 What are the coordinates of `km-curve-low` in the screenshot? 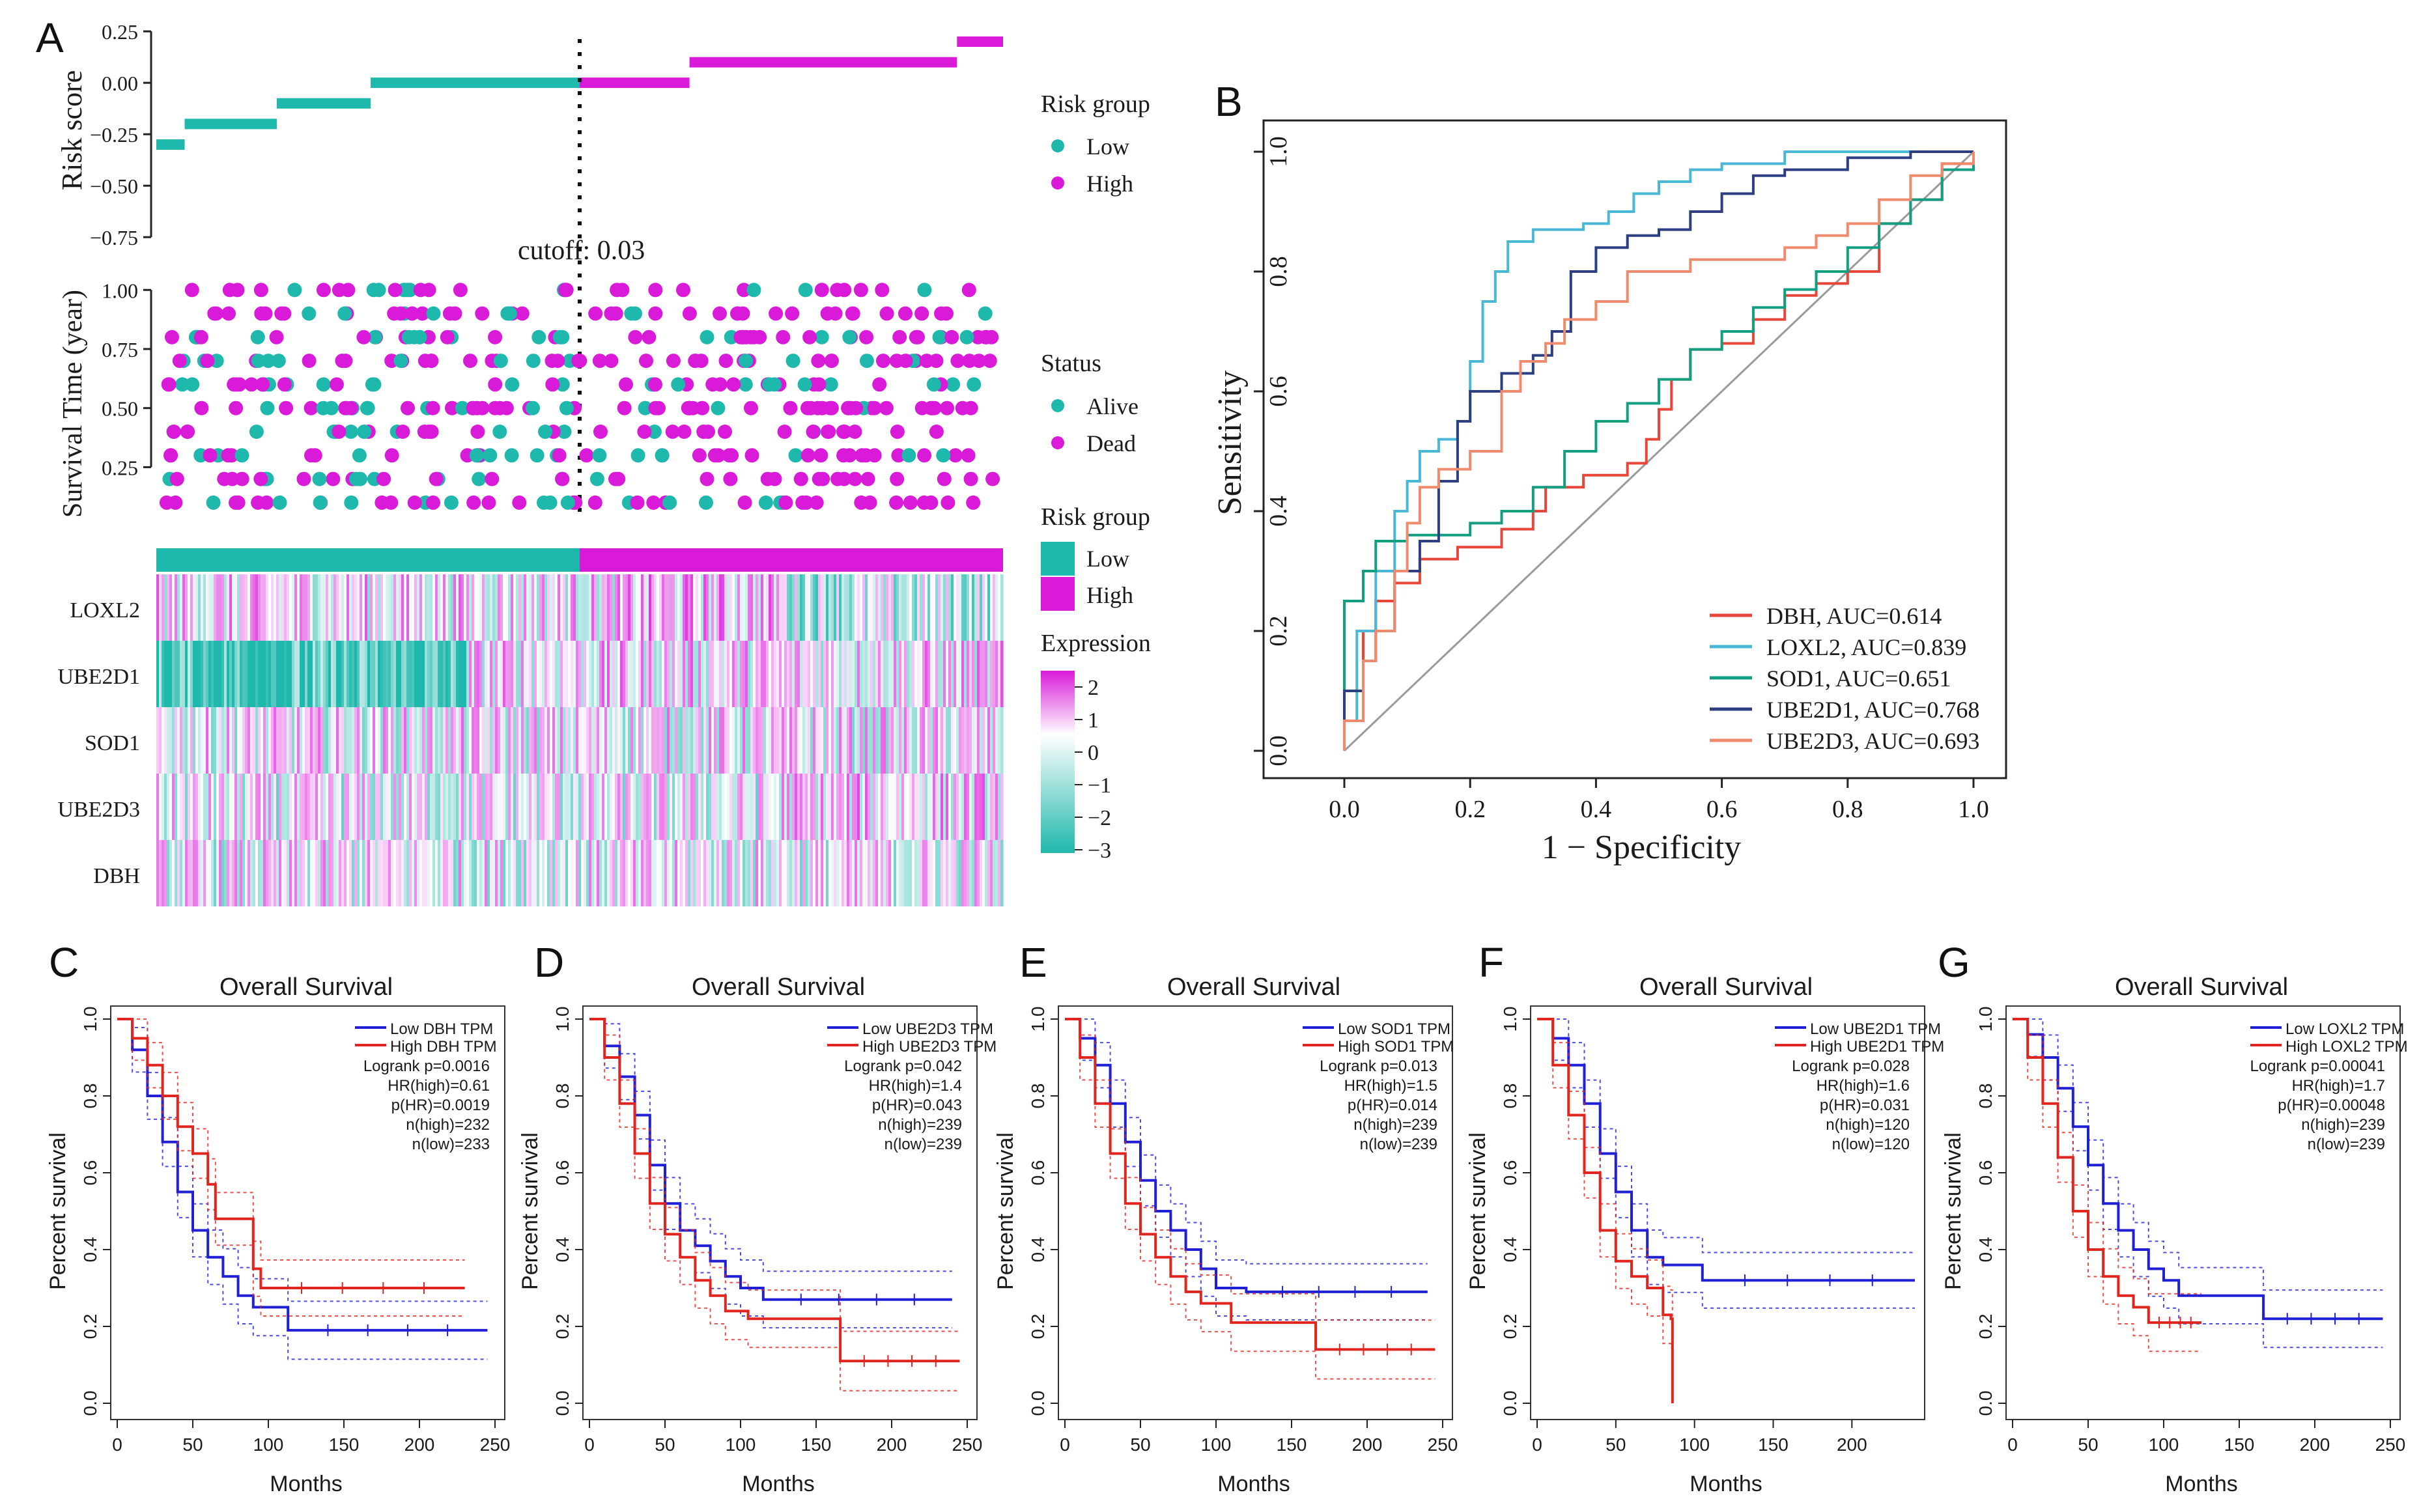 It's located at (2198, 1170).